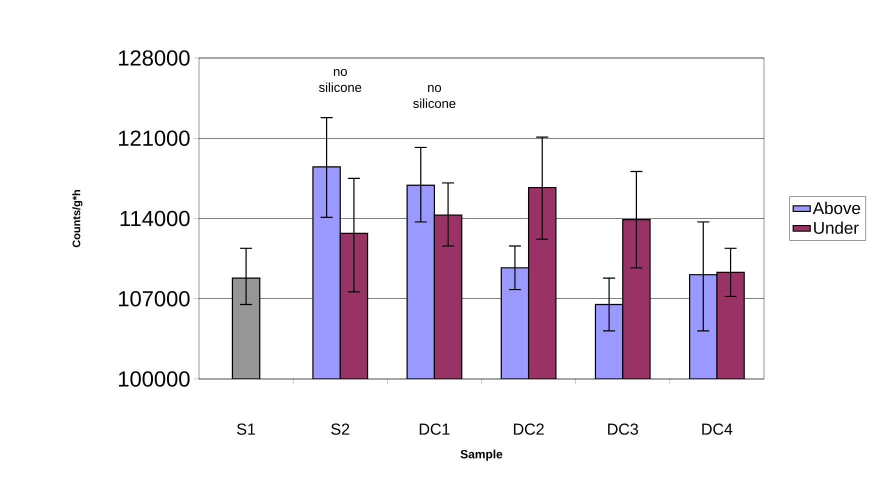 This screenshot has width=880, height=479. I want to click on y-tick-label: 100000, so click(154, 379).